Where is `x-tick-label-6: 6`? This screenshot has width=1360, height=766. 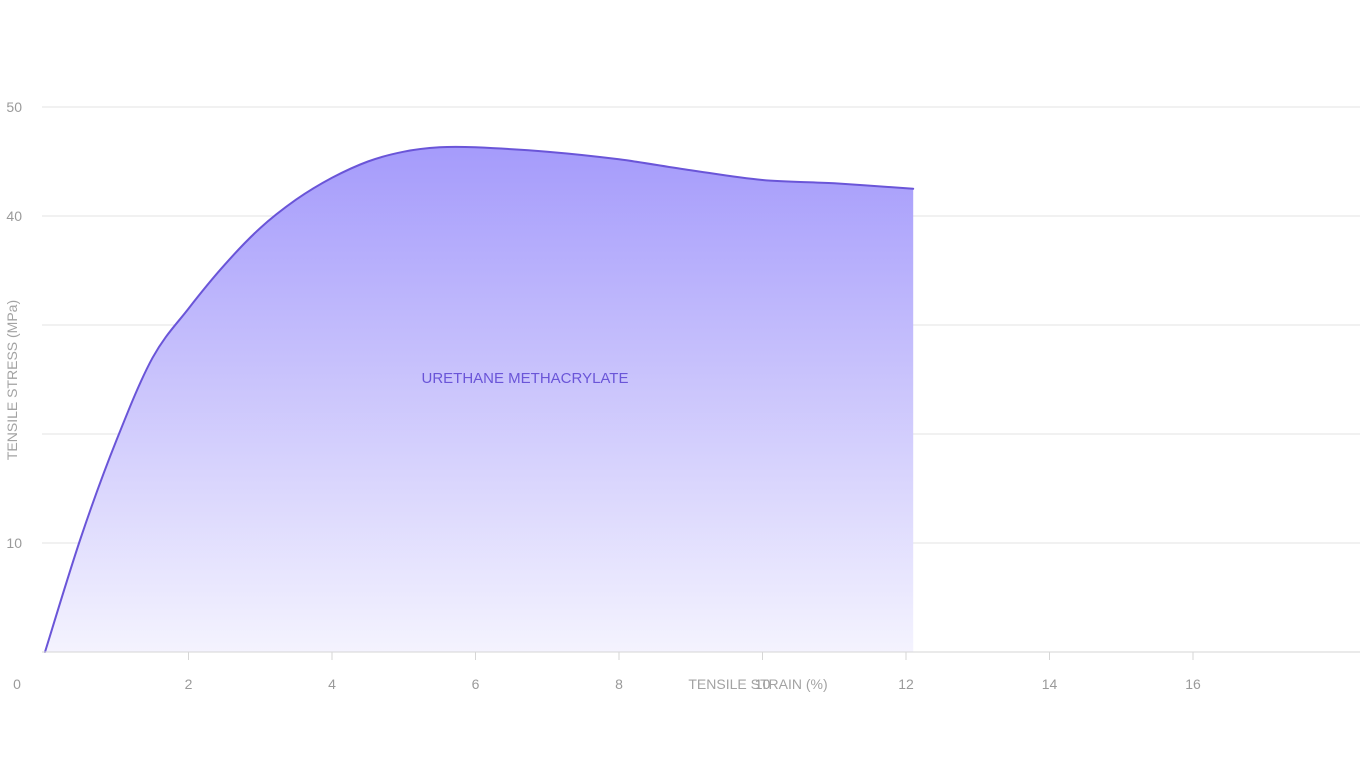 x-tick-label-6: 6 is located at coordinates (476, 684).